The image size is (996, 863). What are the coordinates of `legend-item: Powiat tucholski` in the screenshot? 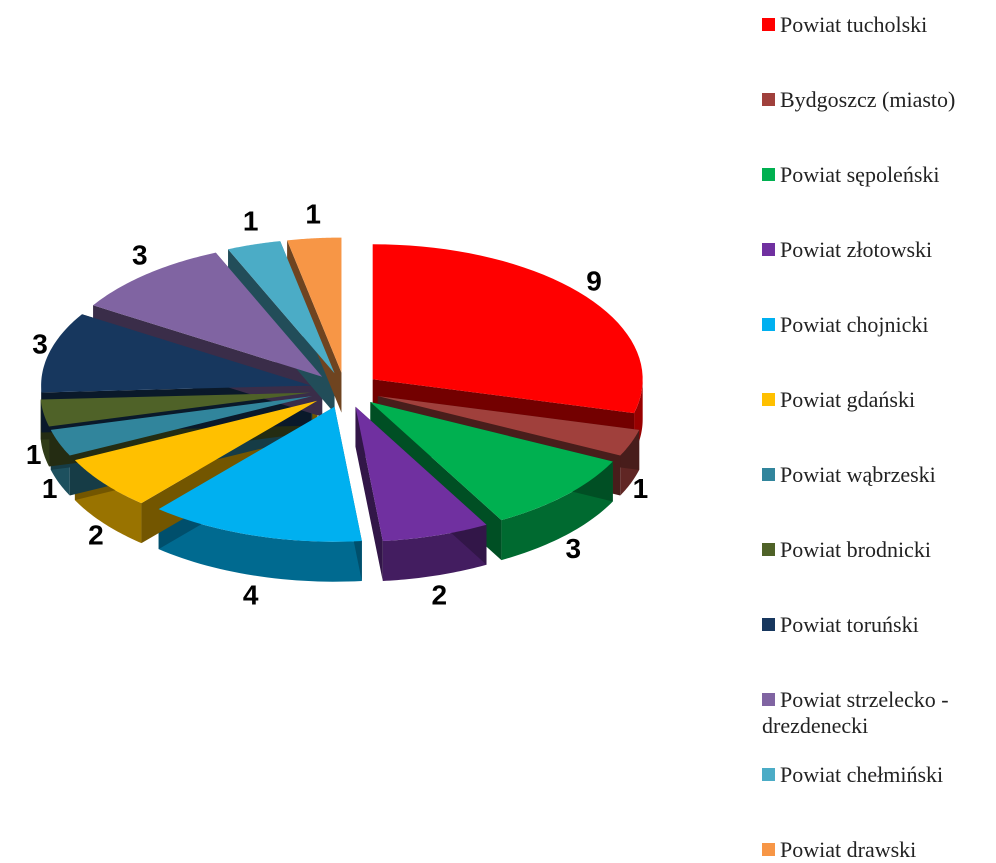 It's located at (879, 25).